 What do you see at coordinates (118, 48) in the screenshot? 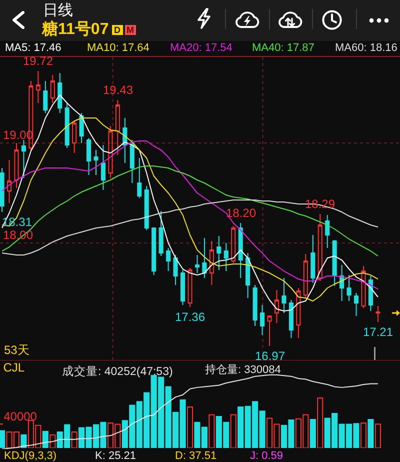
I see `text: MA10: 17.64` at bounding box center [118, 48].